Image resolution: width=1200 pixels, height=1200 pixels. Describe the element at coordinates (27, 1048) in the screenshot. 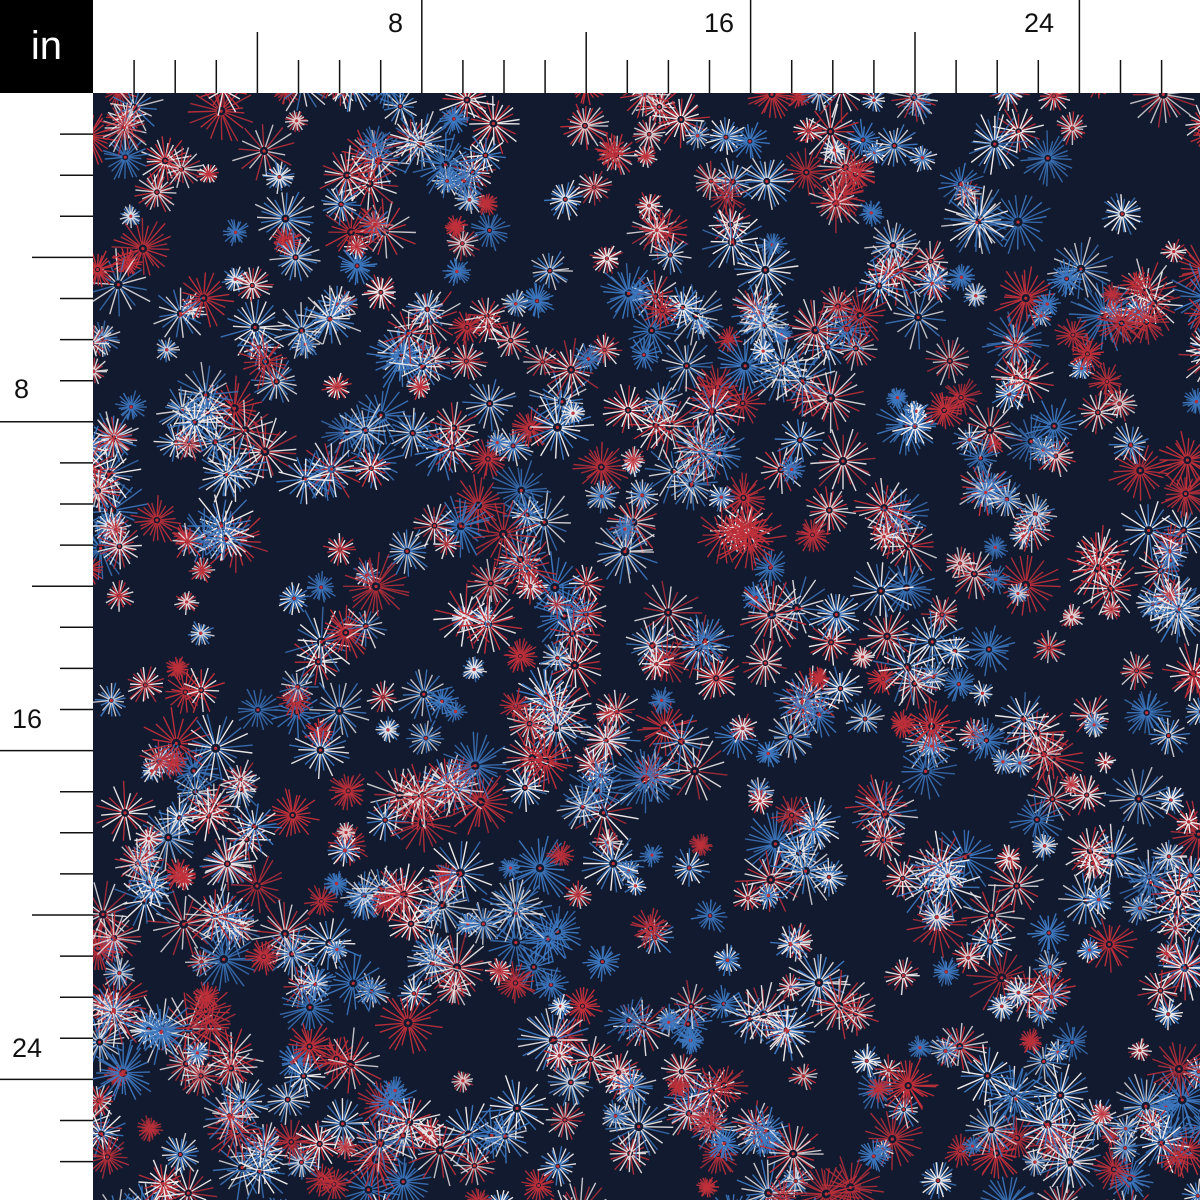

I see `left-ruler-label-24: 24` at that location.